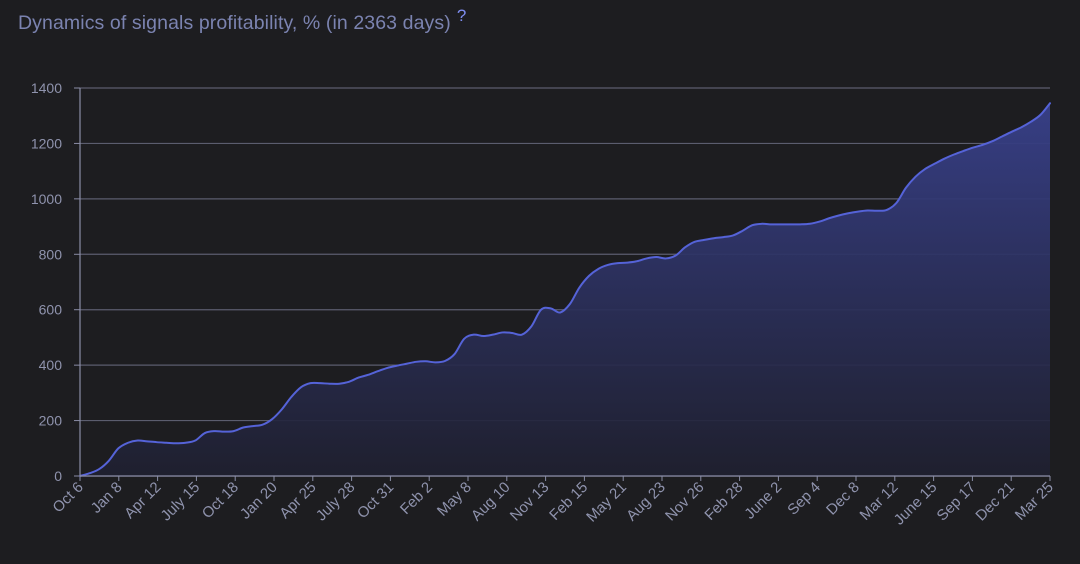 Image resolution: width=1080 pixels, height=564 pixels. I want to click on x-tick-label: Oct 6, so click(67, 497).